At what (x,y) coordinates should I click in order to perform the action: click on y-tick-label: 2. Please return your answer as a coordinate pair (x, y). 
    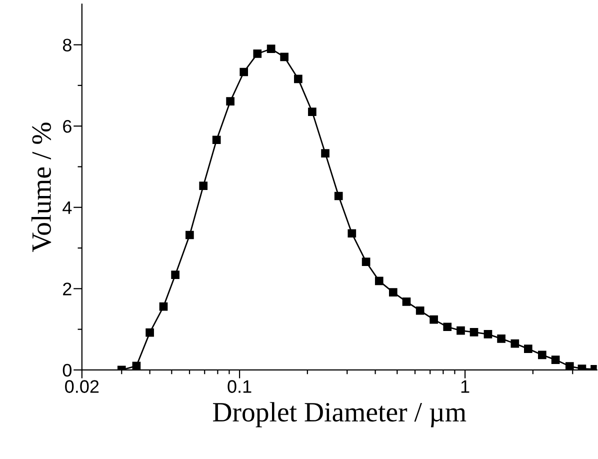
    Looking at the image, I should click on (67, 289).